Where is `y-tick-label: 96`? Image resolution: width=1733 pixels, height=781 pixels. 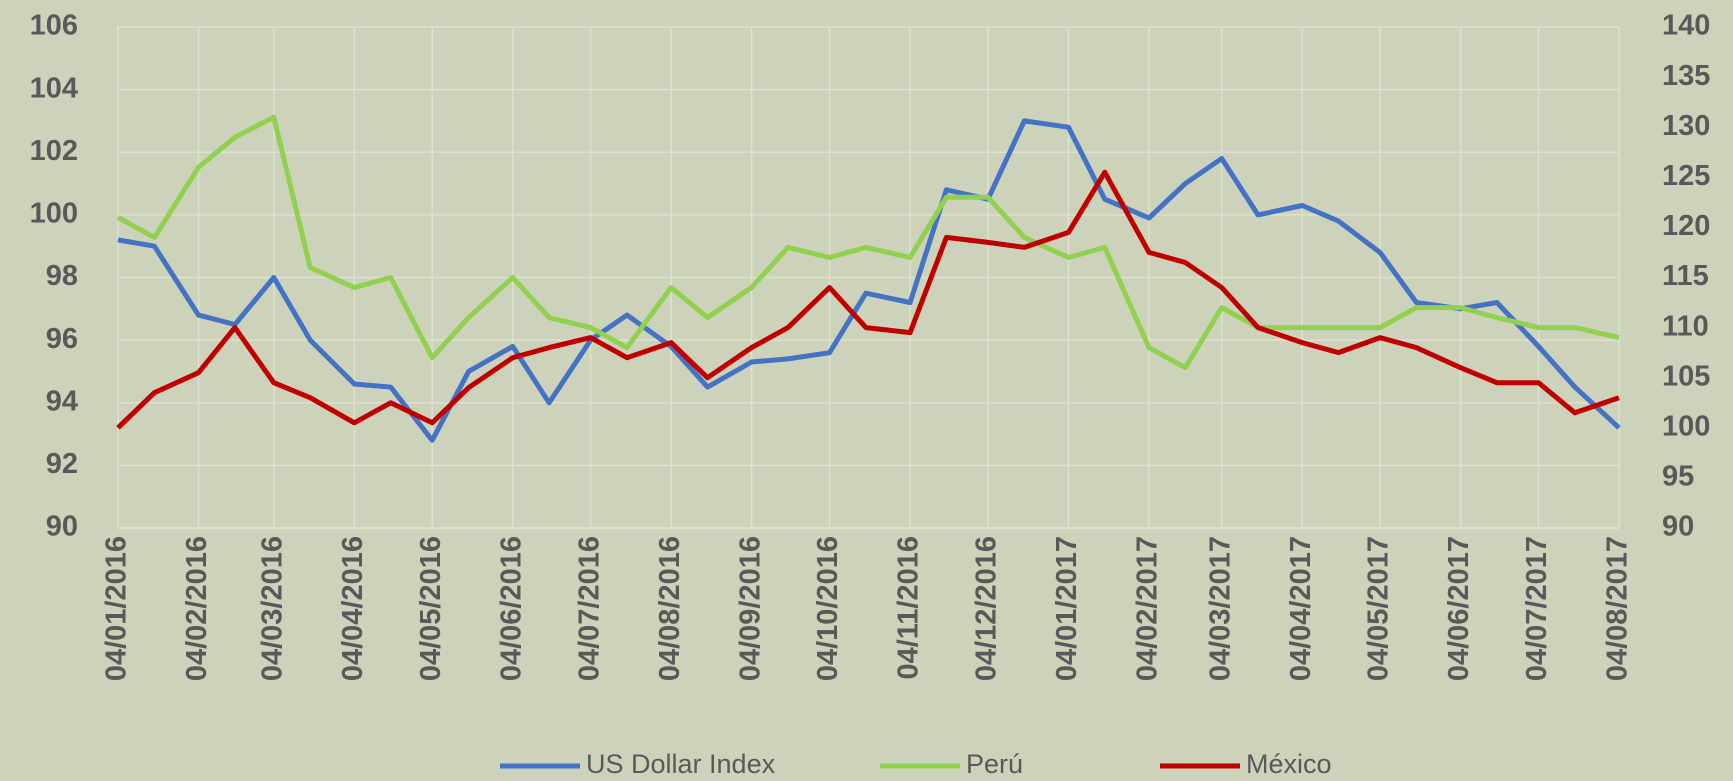 y-tick-label: 96 is located at coordinates (62, 339).